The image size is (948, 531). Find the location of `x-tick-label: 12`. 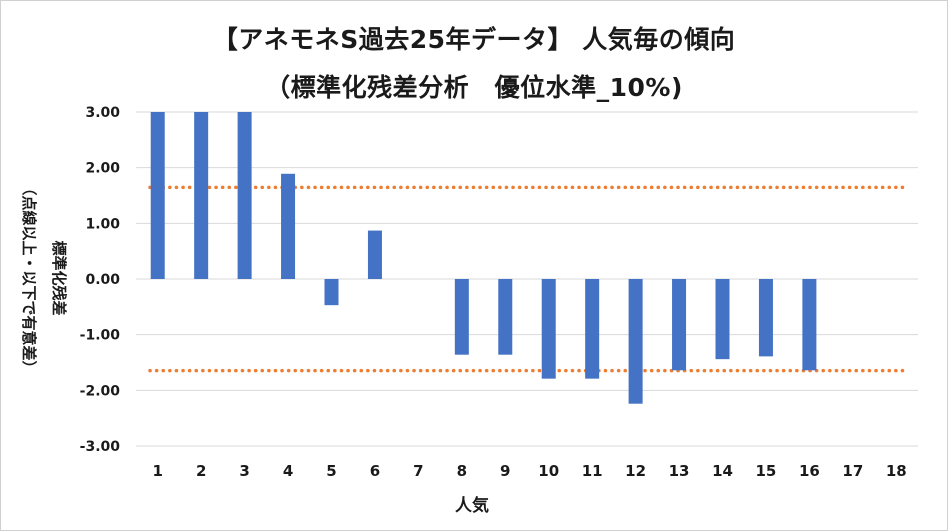

x-tick-label: 12 is located at coordinates (635, 471).